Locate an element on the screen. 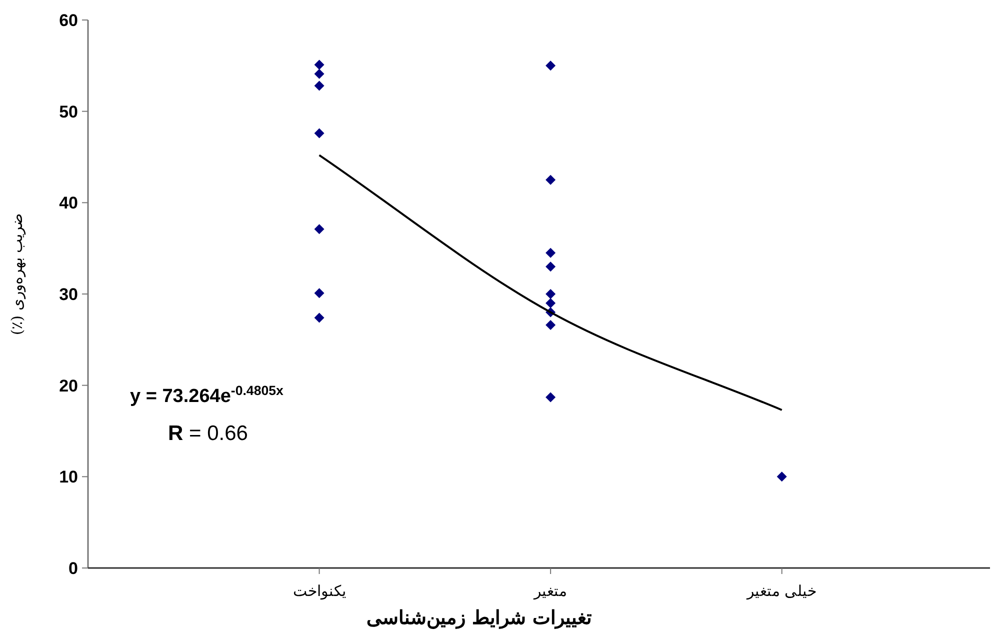  y-tick-label: 0 is located at coordinates (73, 568).